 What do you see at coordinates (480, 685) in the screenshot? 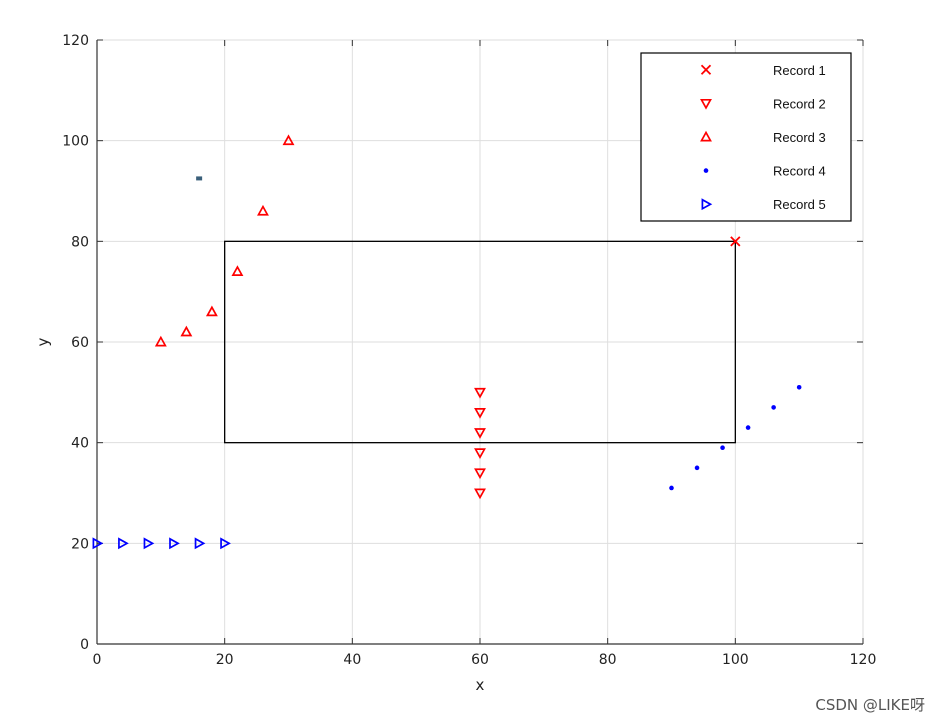
I see `x-axis-label: x` at bounding box center [480, 685].